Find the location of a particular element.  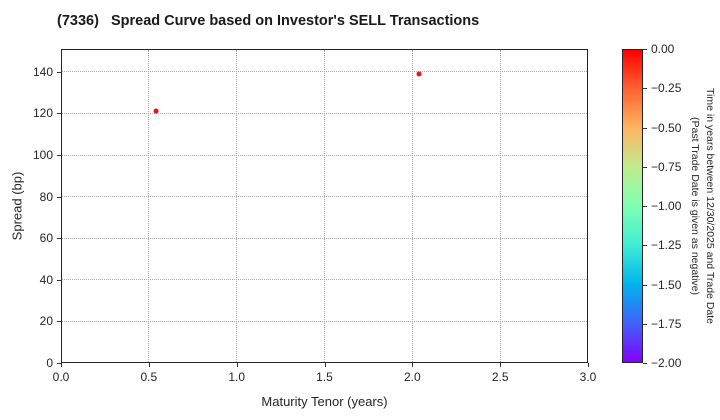

y-tick-label: 0 is located at coordinates (49, 363).